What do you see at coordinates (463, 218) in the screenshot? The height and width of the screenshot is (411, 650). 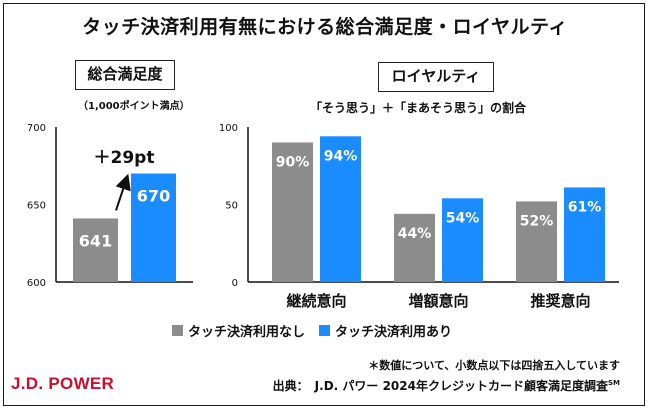 I see `right-bar-label: 54%` at bounding box center [463, 218].